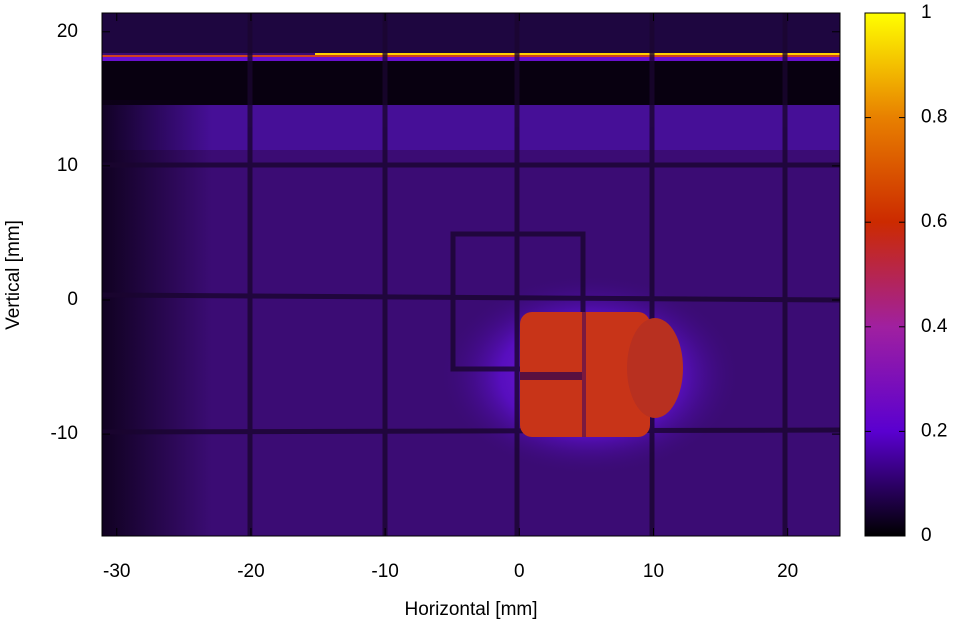 The height and width of the screenshot is (630, 953). Describe the element at coordinates (519, 571) in the screenshot. I see `x-tick-label: 0` at that location.